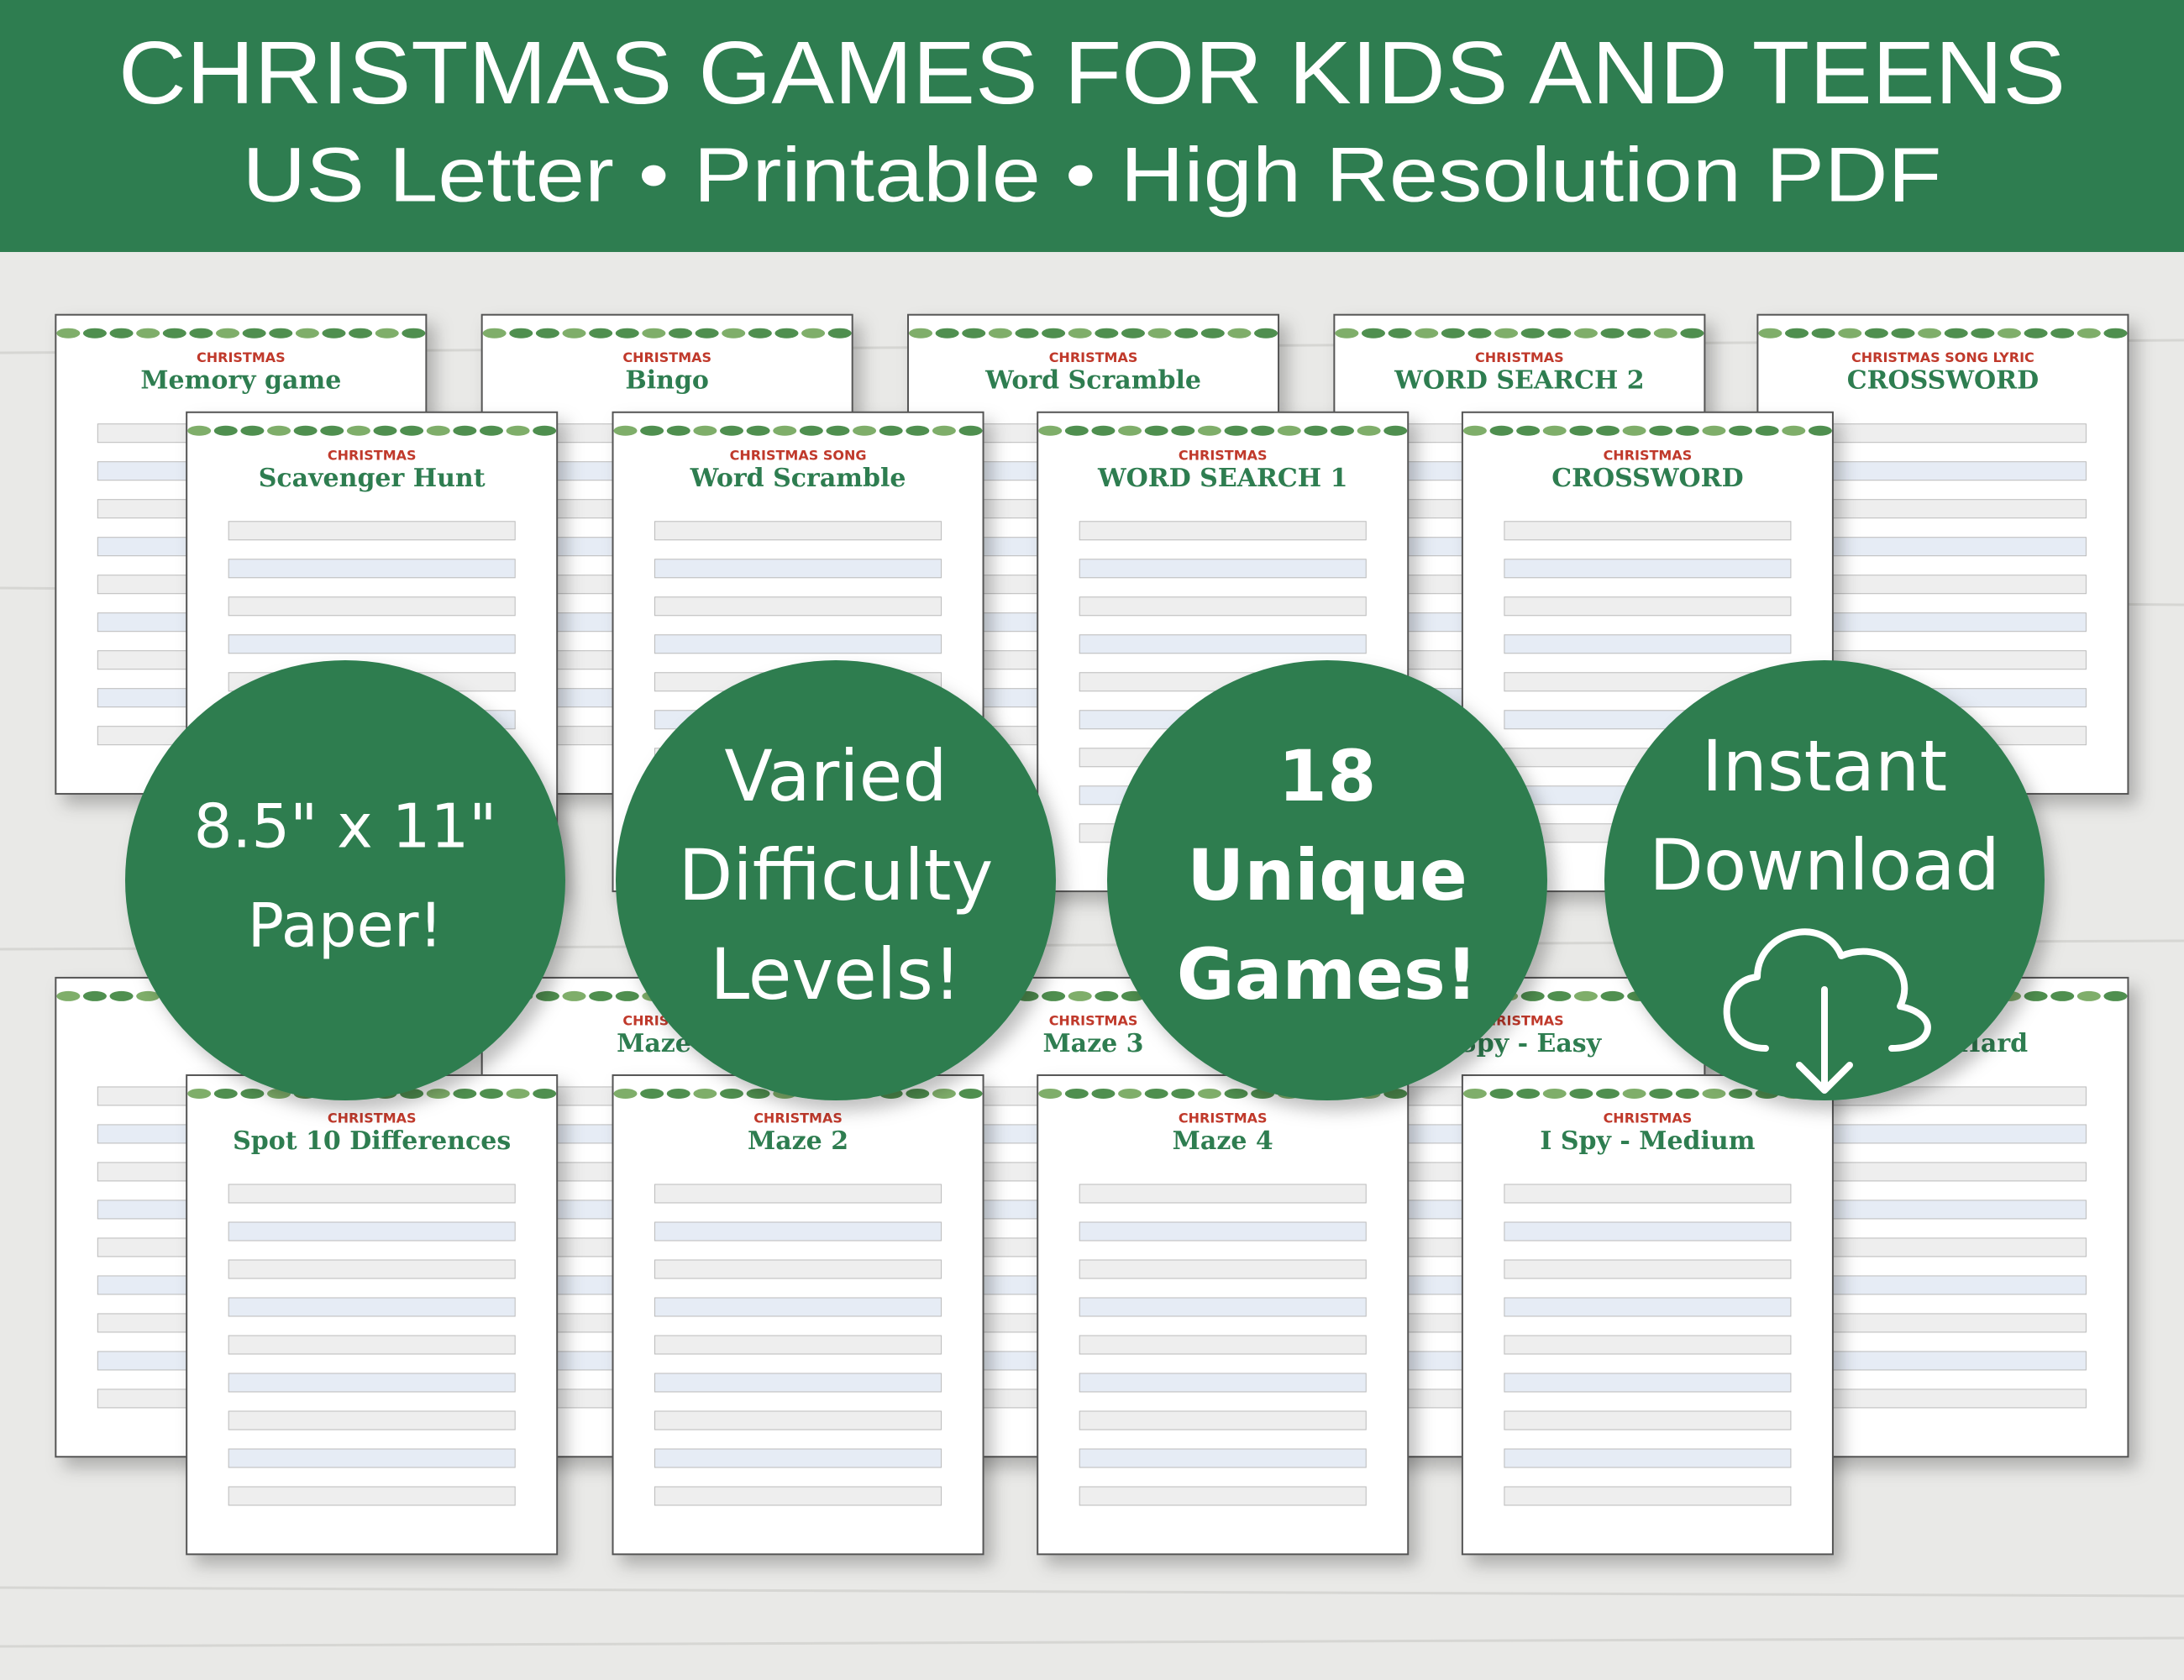 This screenshot has height=1680, width=2184. What do you see at coordinates (346, 925) in the screenshot?
I see `badge-text: Paper!` at bounding box center [346, 925].